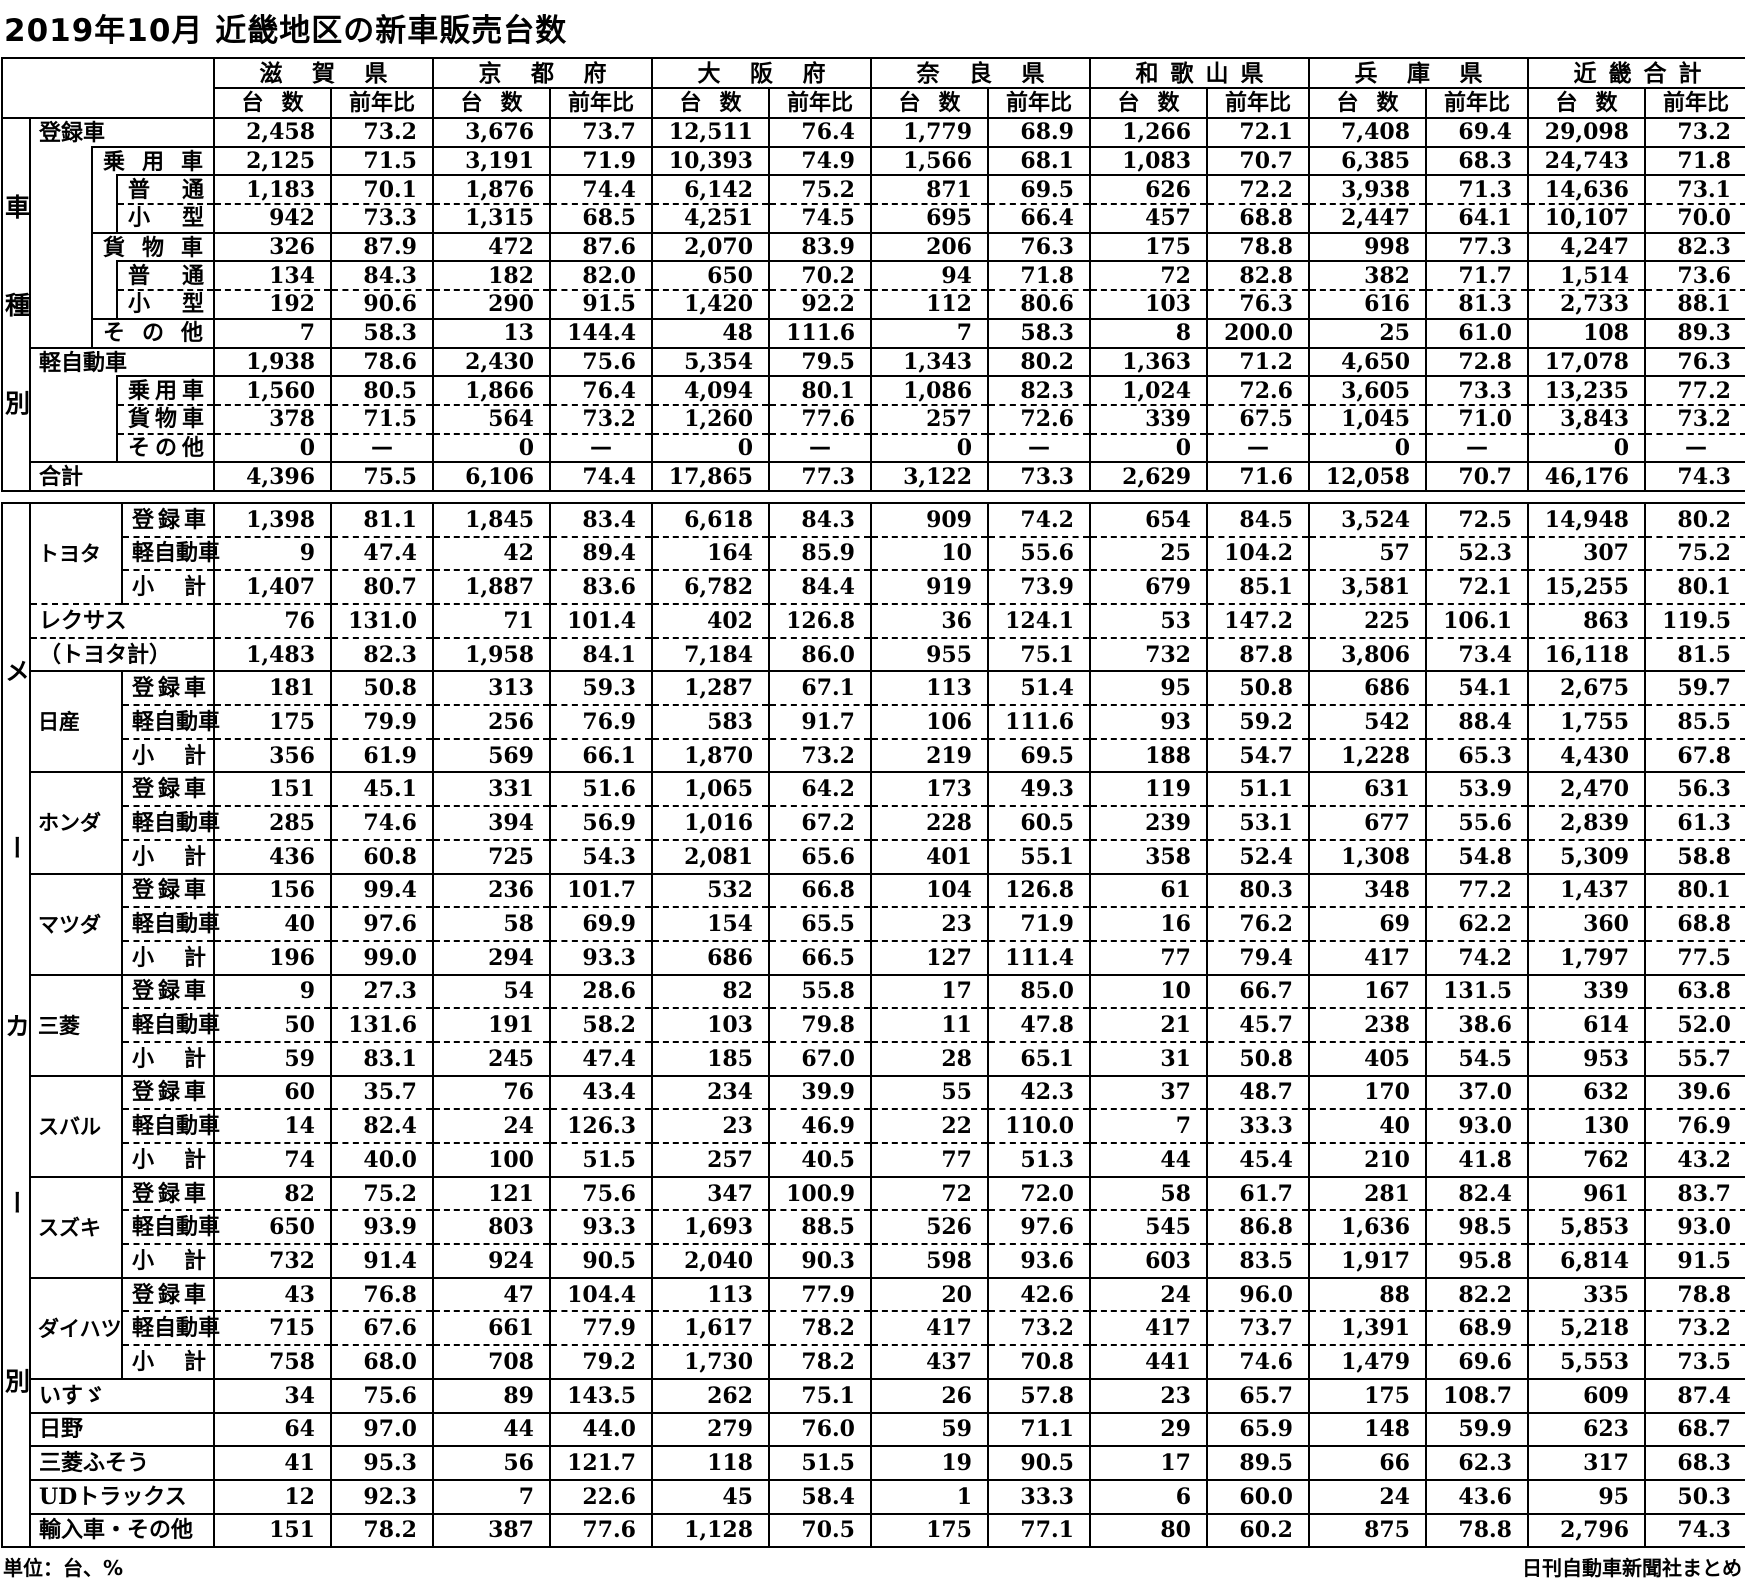 The height and width of the screenshot is (1581, 1745). I want to click on yoy-cell: 82.8, so click(1257, 276).